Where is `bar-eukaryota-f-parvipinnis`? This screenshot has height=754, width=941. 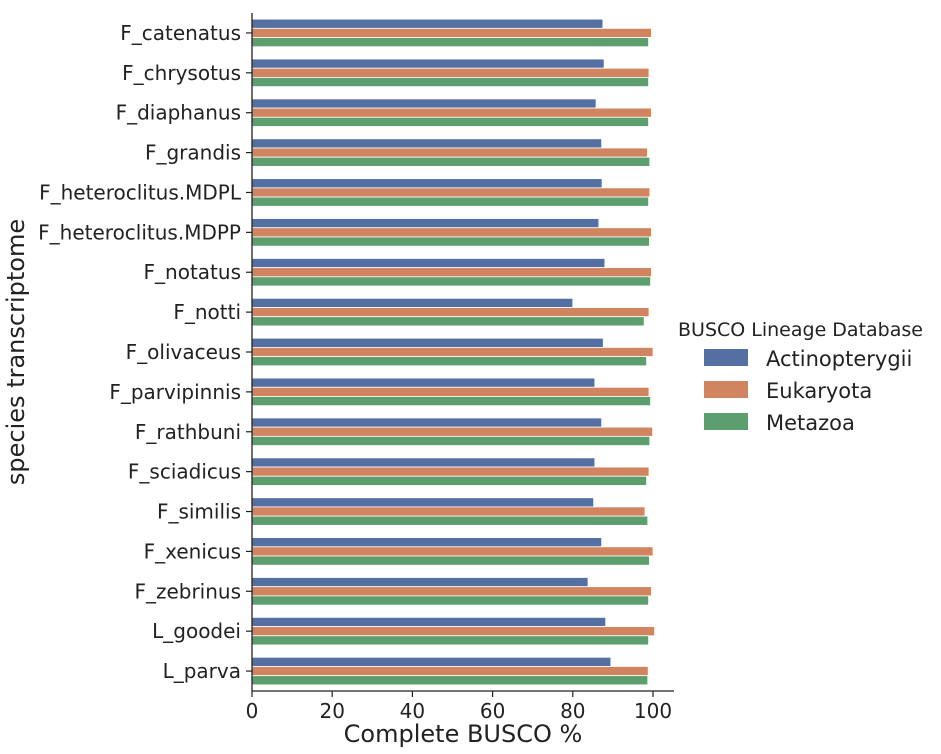
bar-eukaryota-f-parvipinnis is located at coordinates (450, 391).